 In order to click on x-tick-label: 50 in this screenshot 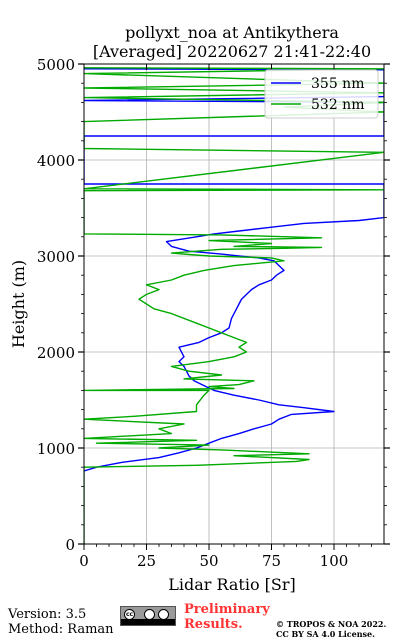, I will do `click(208, 561)`.